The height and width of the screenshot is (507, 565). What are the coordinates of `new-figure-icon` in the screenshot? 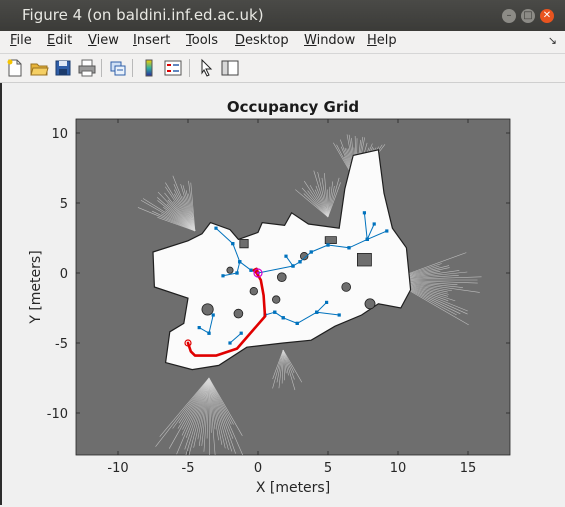 It's located at (15, 68).